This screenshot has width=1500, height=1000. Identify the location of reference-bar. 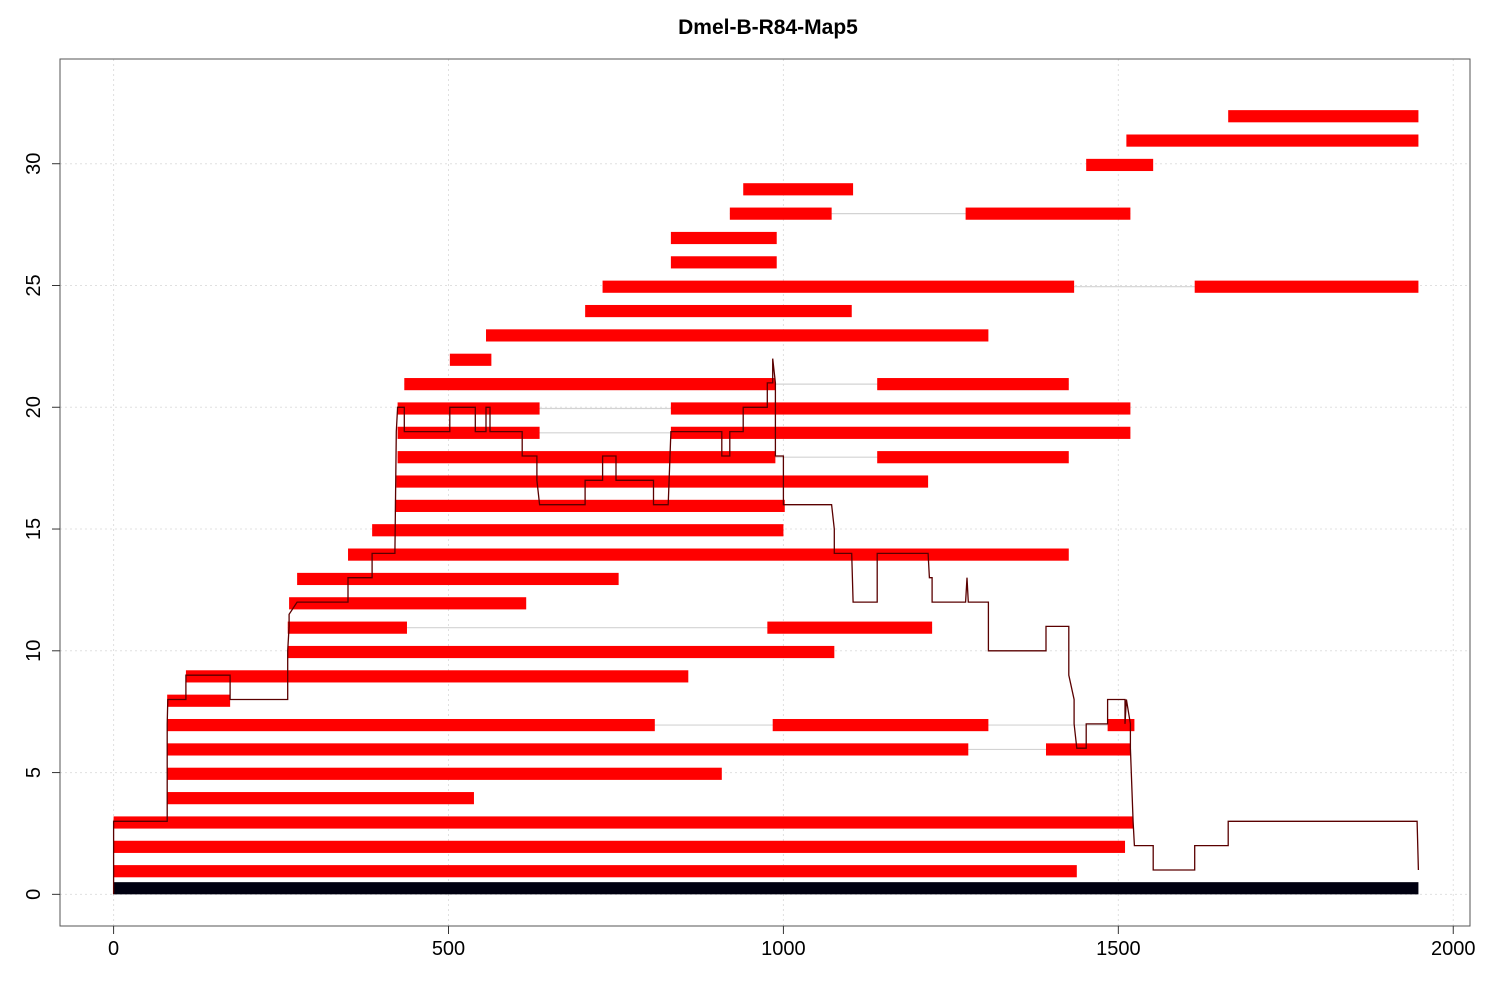
(766, 888).